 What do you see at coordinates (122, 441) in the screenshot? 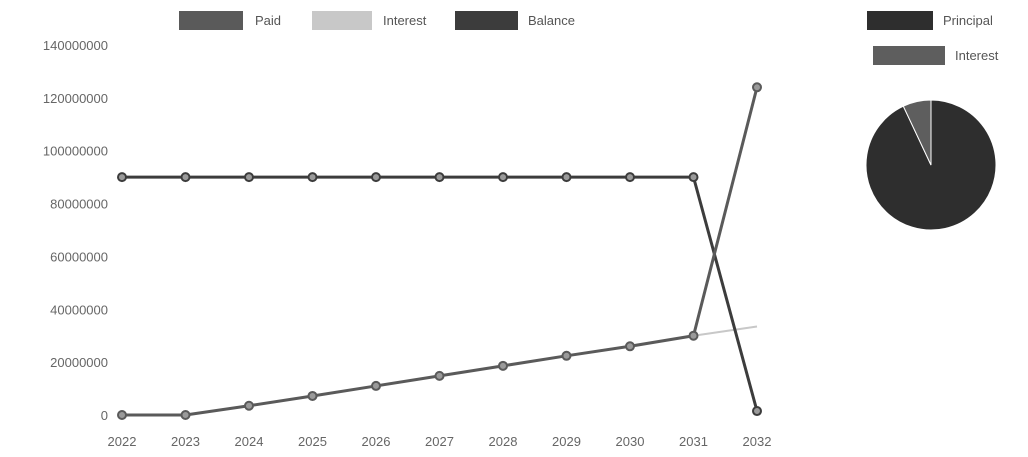
I see `x-tick-label: 2022` at bounding box center [122, 441].